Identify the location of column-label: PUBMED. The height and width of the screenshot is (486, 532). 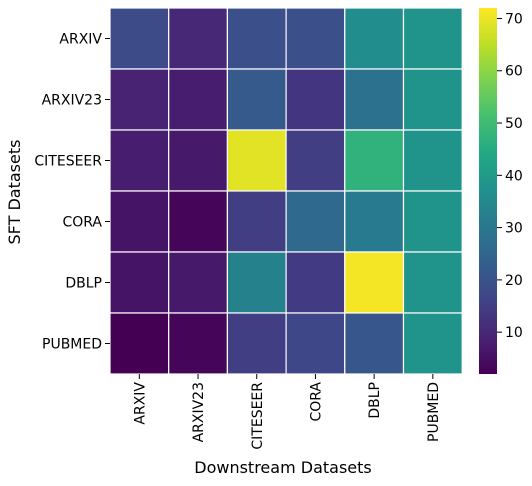
(434, 412).